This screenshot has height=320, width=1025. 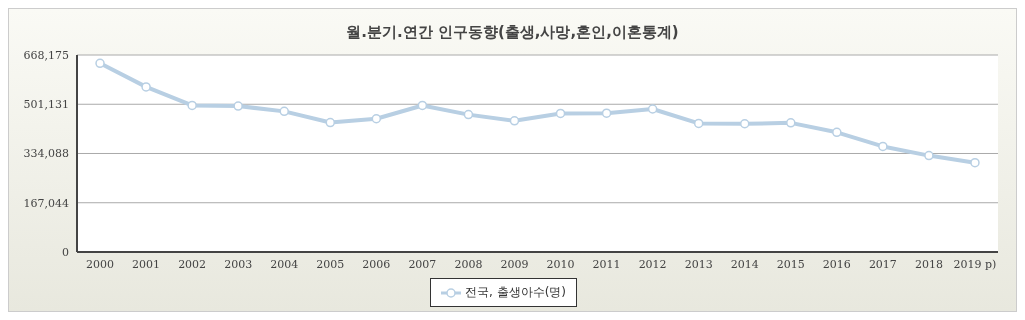 What do you see at coordinates (46, 105) in the screenshot?
I see `y-tick-label: 501,131` at bounding box center [46, 105].